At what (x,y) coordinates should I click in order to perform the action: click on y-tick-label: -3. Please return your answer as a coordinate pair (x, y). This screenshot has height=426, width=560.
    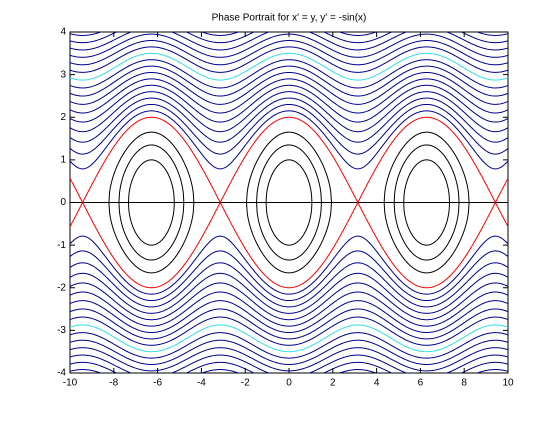
    Looking at the image, I should click on (61, 330).